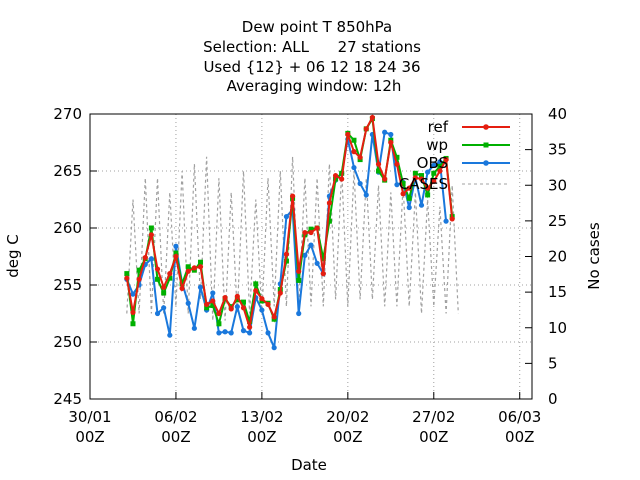 The image size is (640, 480). Describe the element at coordinates (309, 465) in the screenshot. I see `x-axis-label: Date` at that location.